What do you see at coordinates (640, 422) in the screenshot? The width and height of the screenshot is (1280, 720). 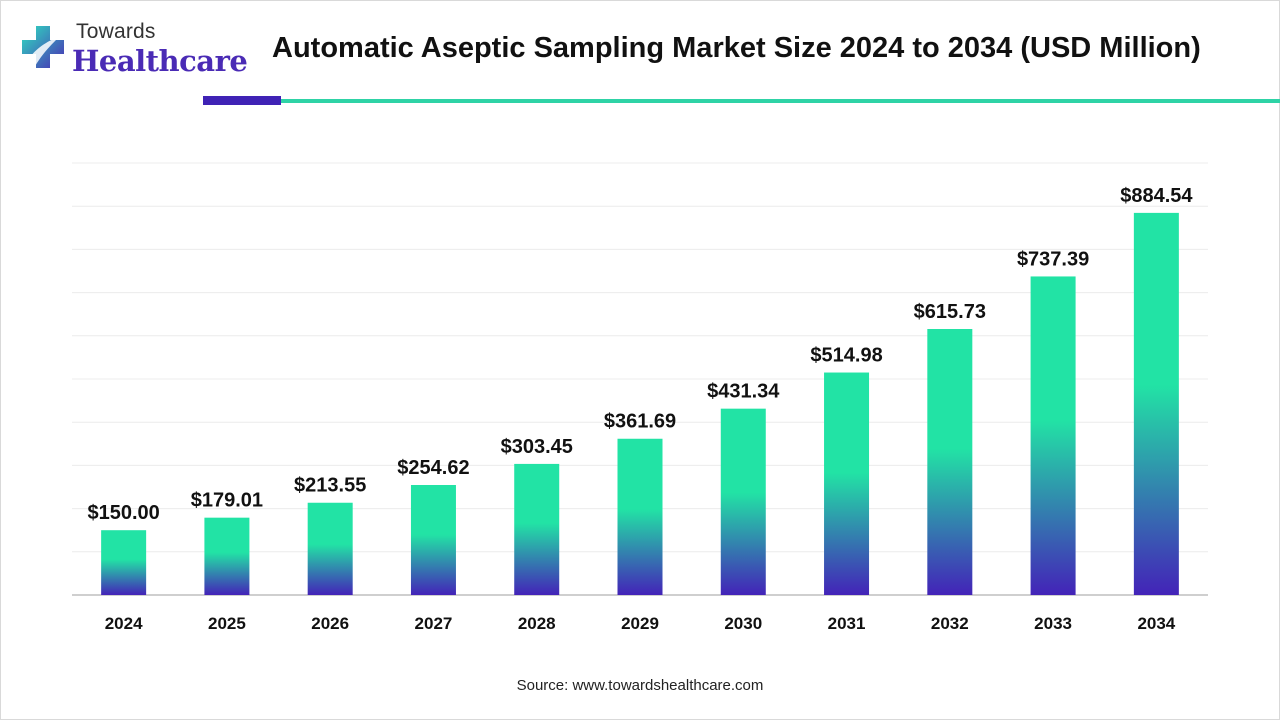 I see `data-label-2029: $361.69` at bounding box center [640, 422].